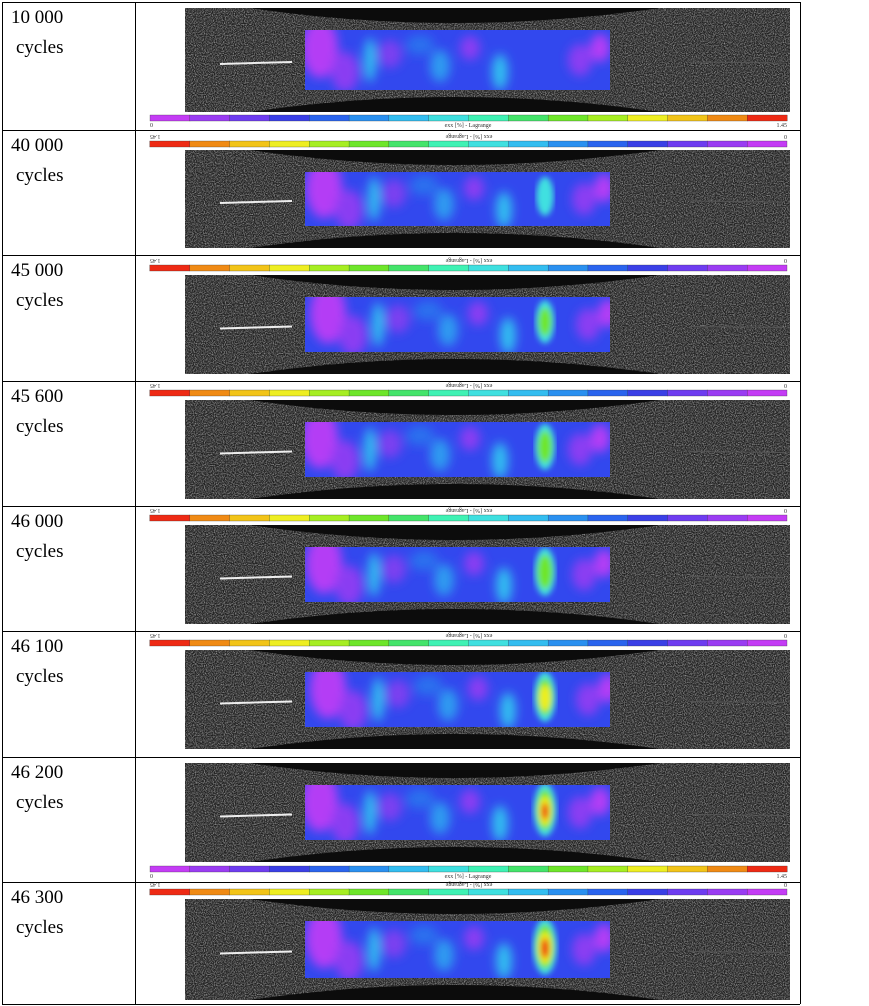 This screenshot has width=869, height=1006. Describe the element at coordinates (545, 196) in the screenshot. I see `hotspot-outer` at that location.